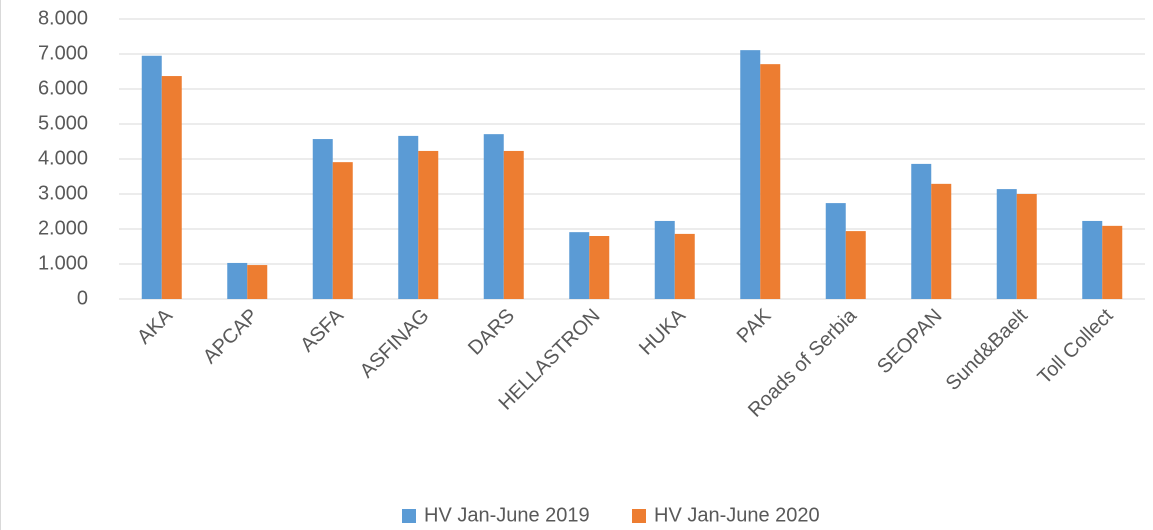 The image size is (1153, 530). What do you see at coordinates (63, 88) in the screenshot?
I see `y-tick-label: 6.000` at bounding box center [63, 88].